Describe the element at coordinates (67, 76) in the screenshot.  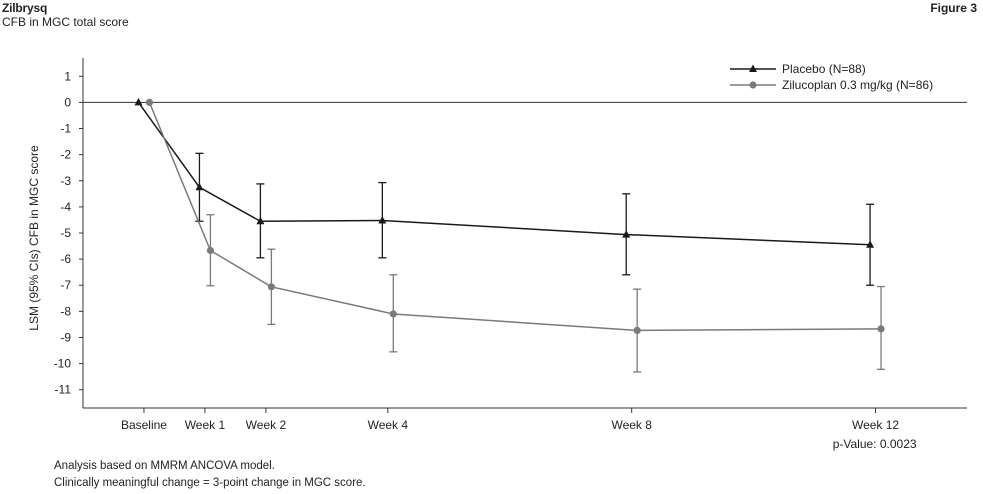
I see `y-tick-label: 1` at that location.